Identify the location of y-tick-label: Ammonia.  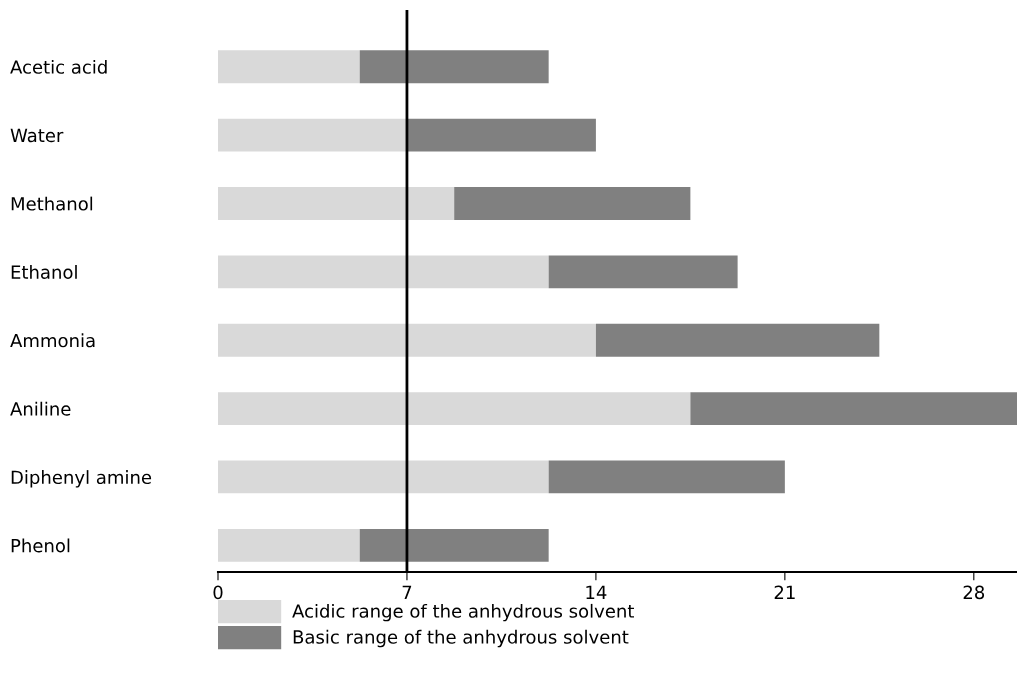
(52, 340).